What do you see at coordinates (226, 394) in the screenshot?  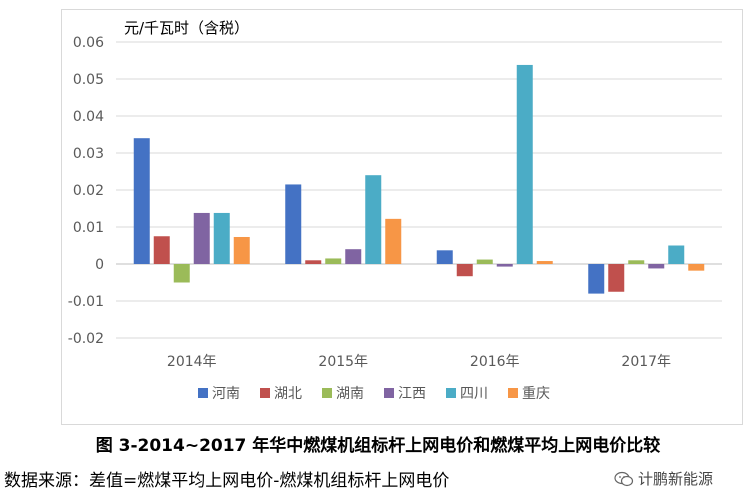 I see `legend-label: 河南` at bounding box center [226, 394].